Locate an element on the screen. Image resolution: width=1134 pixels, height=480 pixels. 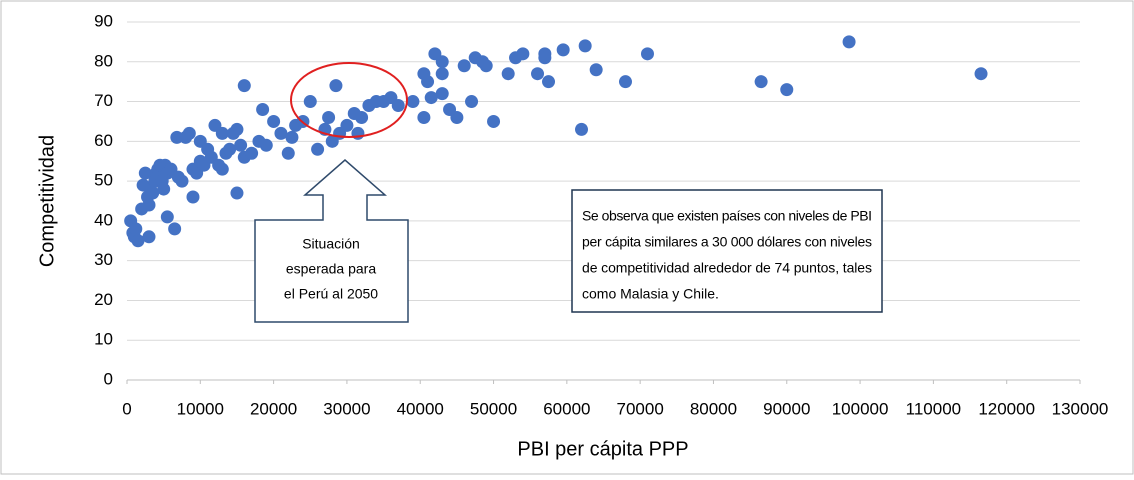
x-tick-label: 130000 is located at coordinates (1080, 408).